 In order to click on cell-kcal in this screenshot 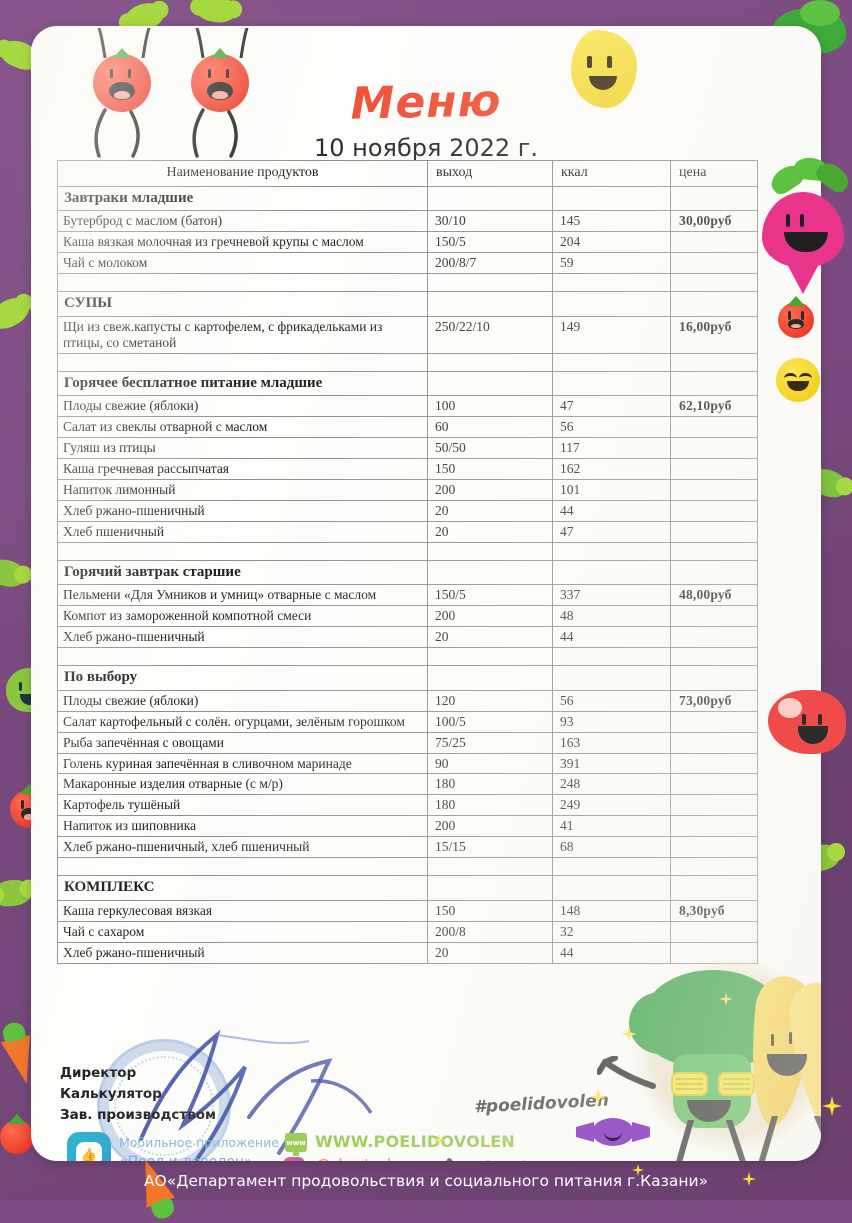, I will do `click(611, 198)`.